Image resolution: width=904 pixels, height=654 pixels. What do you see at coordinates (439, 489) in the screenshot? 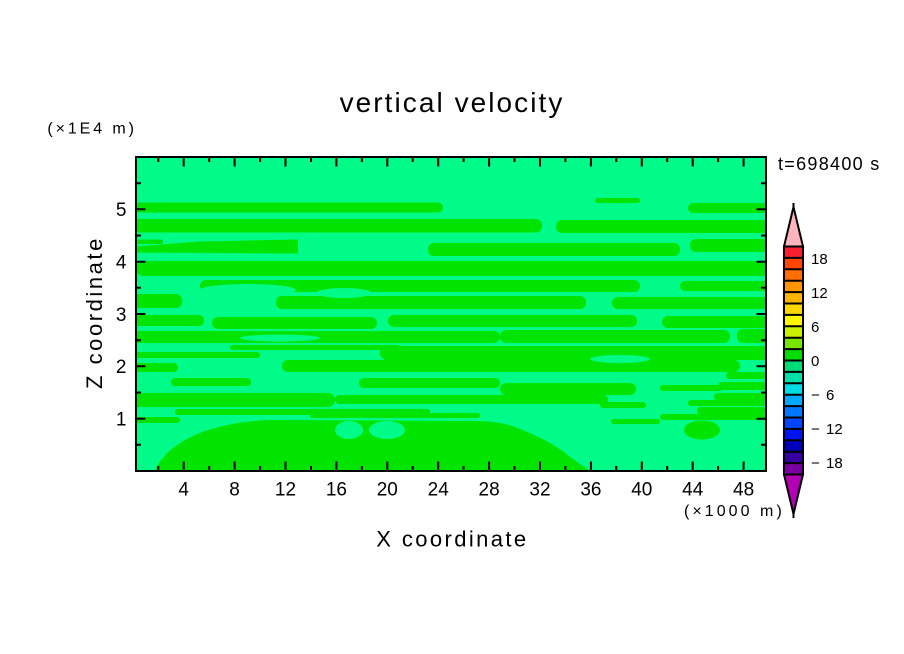
I see `svg-text: 24` at bounding box center [439, 489].